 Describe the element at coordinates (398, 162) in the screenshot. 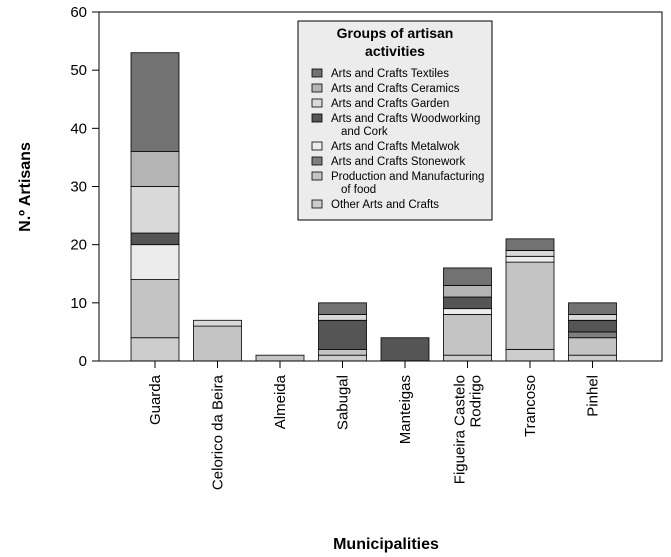

I see `legend-entry-label: Arts and Crafts Stonework` at that location.